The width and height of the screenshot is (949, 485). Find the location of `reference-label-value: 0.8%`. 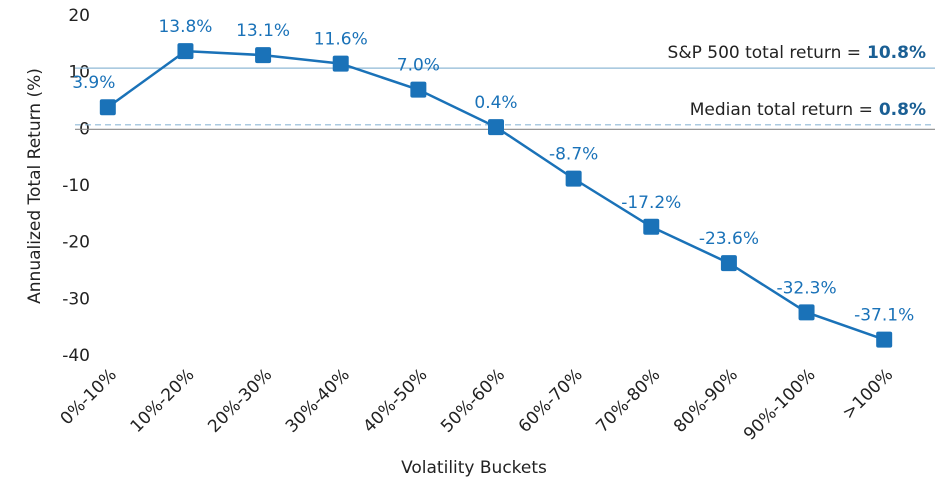

reference-label-value: 0.8% is located at coordinates (902, 110).